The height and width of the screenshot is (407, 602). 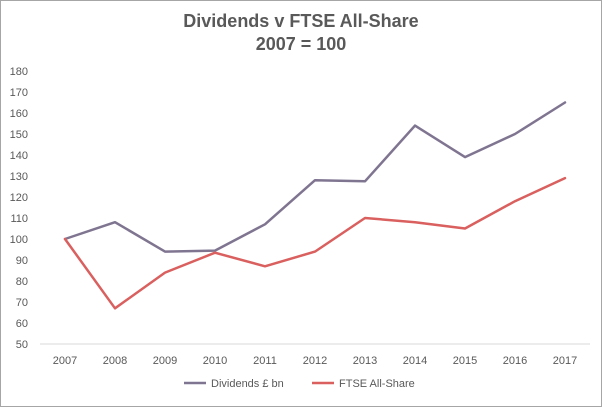 What do you see at coordinates (22, 303) in the screenshot?
I see `y-tick-label: 70` at bounding box center [22, 303].